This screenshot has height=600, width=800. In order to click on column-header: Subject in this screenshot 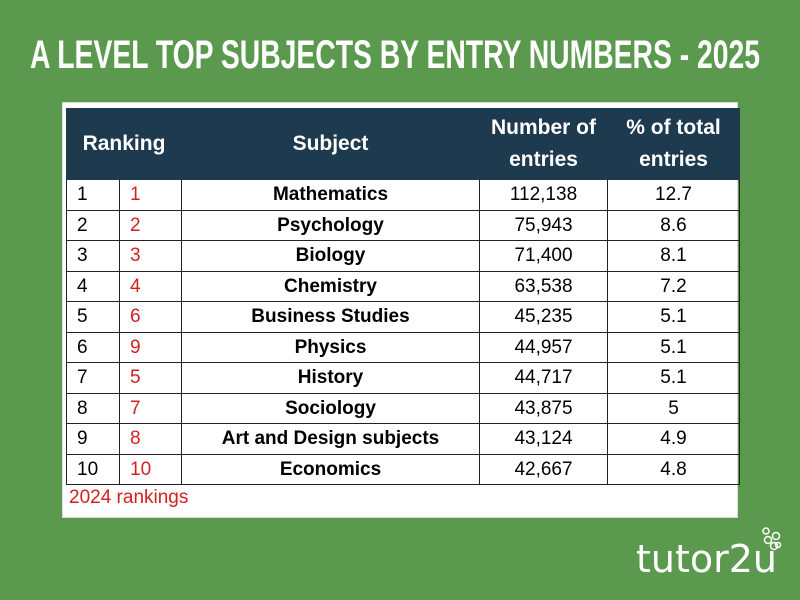, I will do `click(330, 144)`.